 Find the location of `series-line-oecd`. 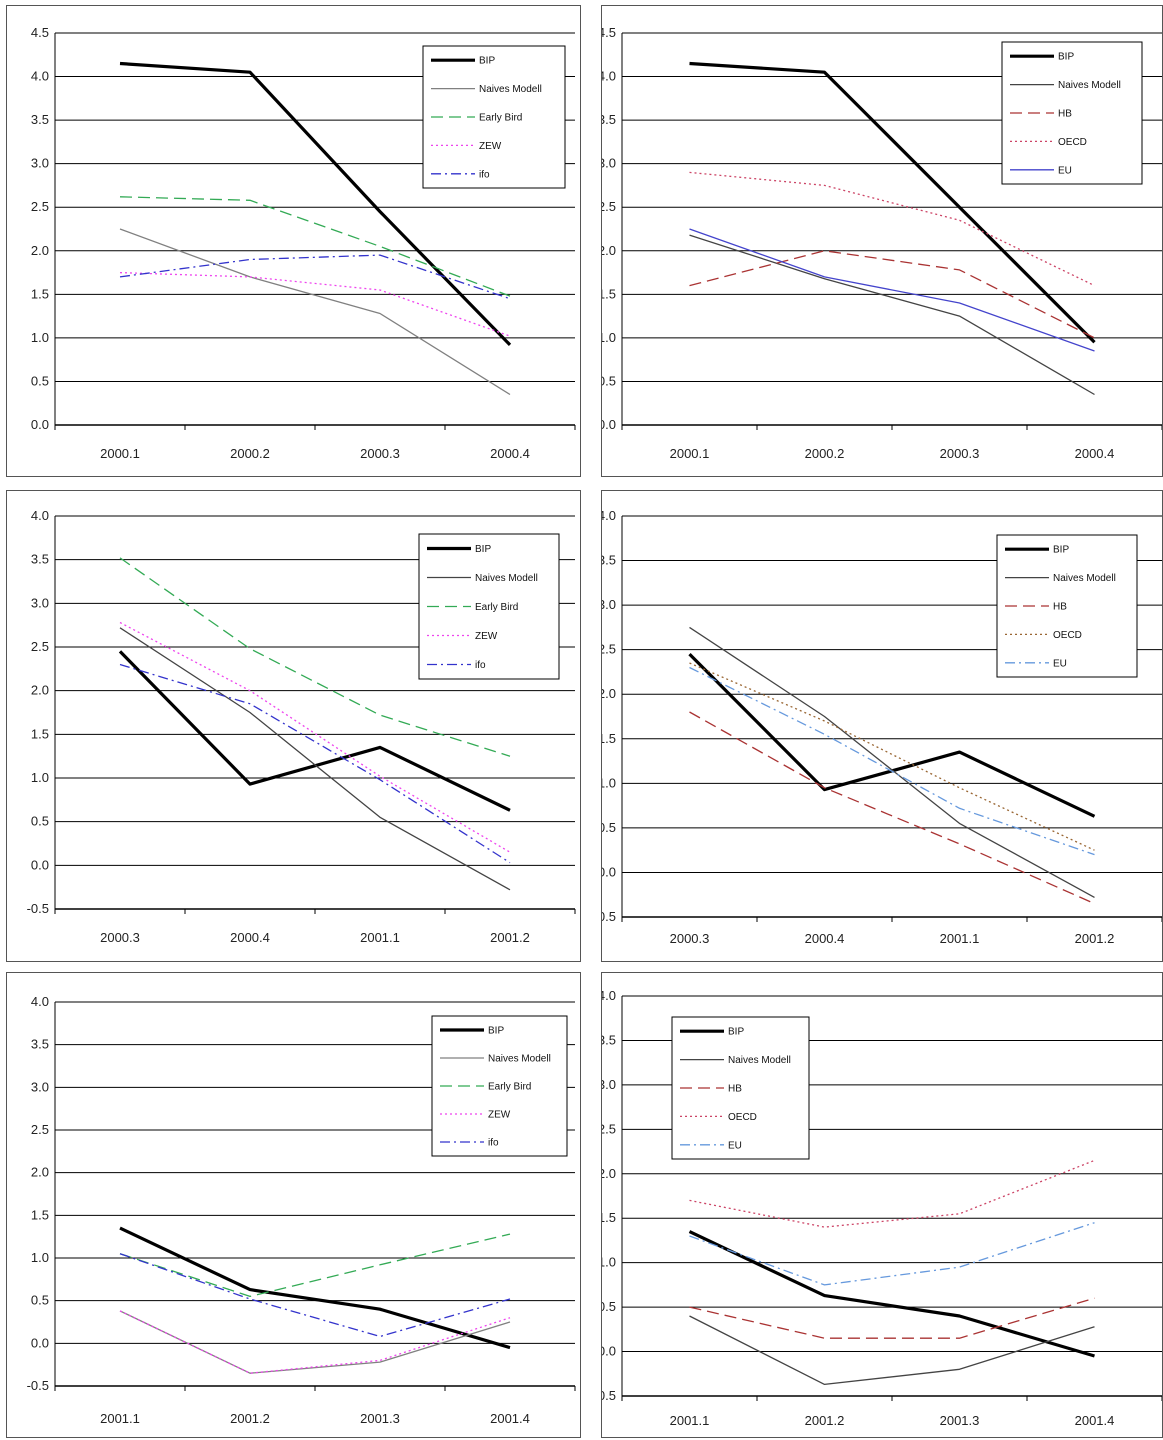

series-line-oecd is located at coordinates (892, 756).